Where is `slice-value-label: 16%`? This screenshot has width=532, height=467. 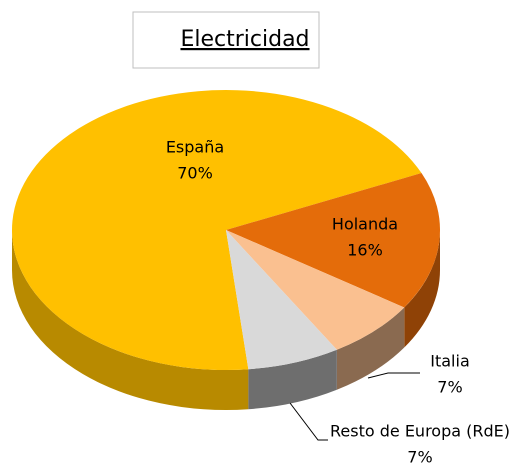
slice-value-label: 16% is located at coordinates (365, 250).